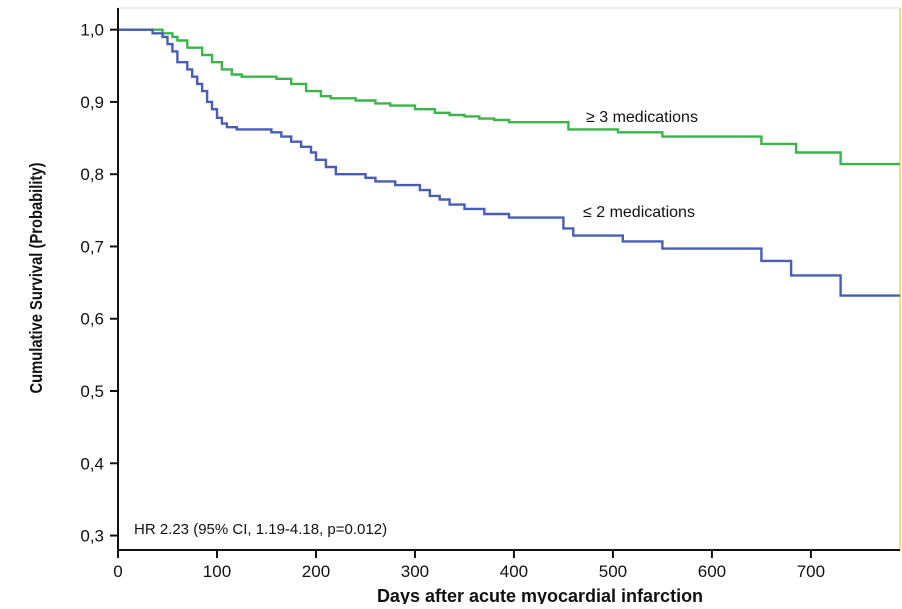 The image size is (902, 609). What do you see at coordinates (712, 571) in the screenshot?
I see `x-tick-label: 600` at bounding box center [712, 571].